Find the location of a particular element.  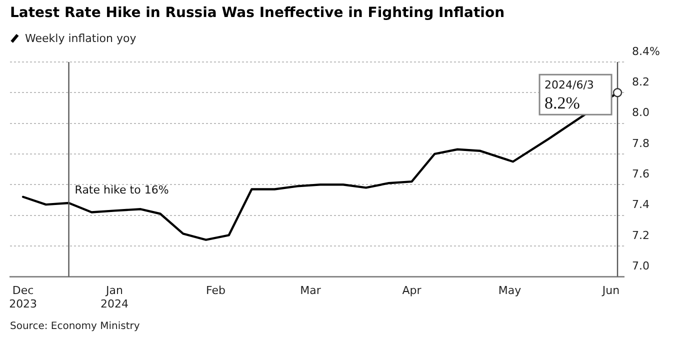

legend-label: Weekly inflation yoy is located at coordinates (80, 38).